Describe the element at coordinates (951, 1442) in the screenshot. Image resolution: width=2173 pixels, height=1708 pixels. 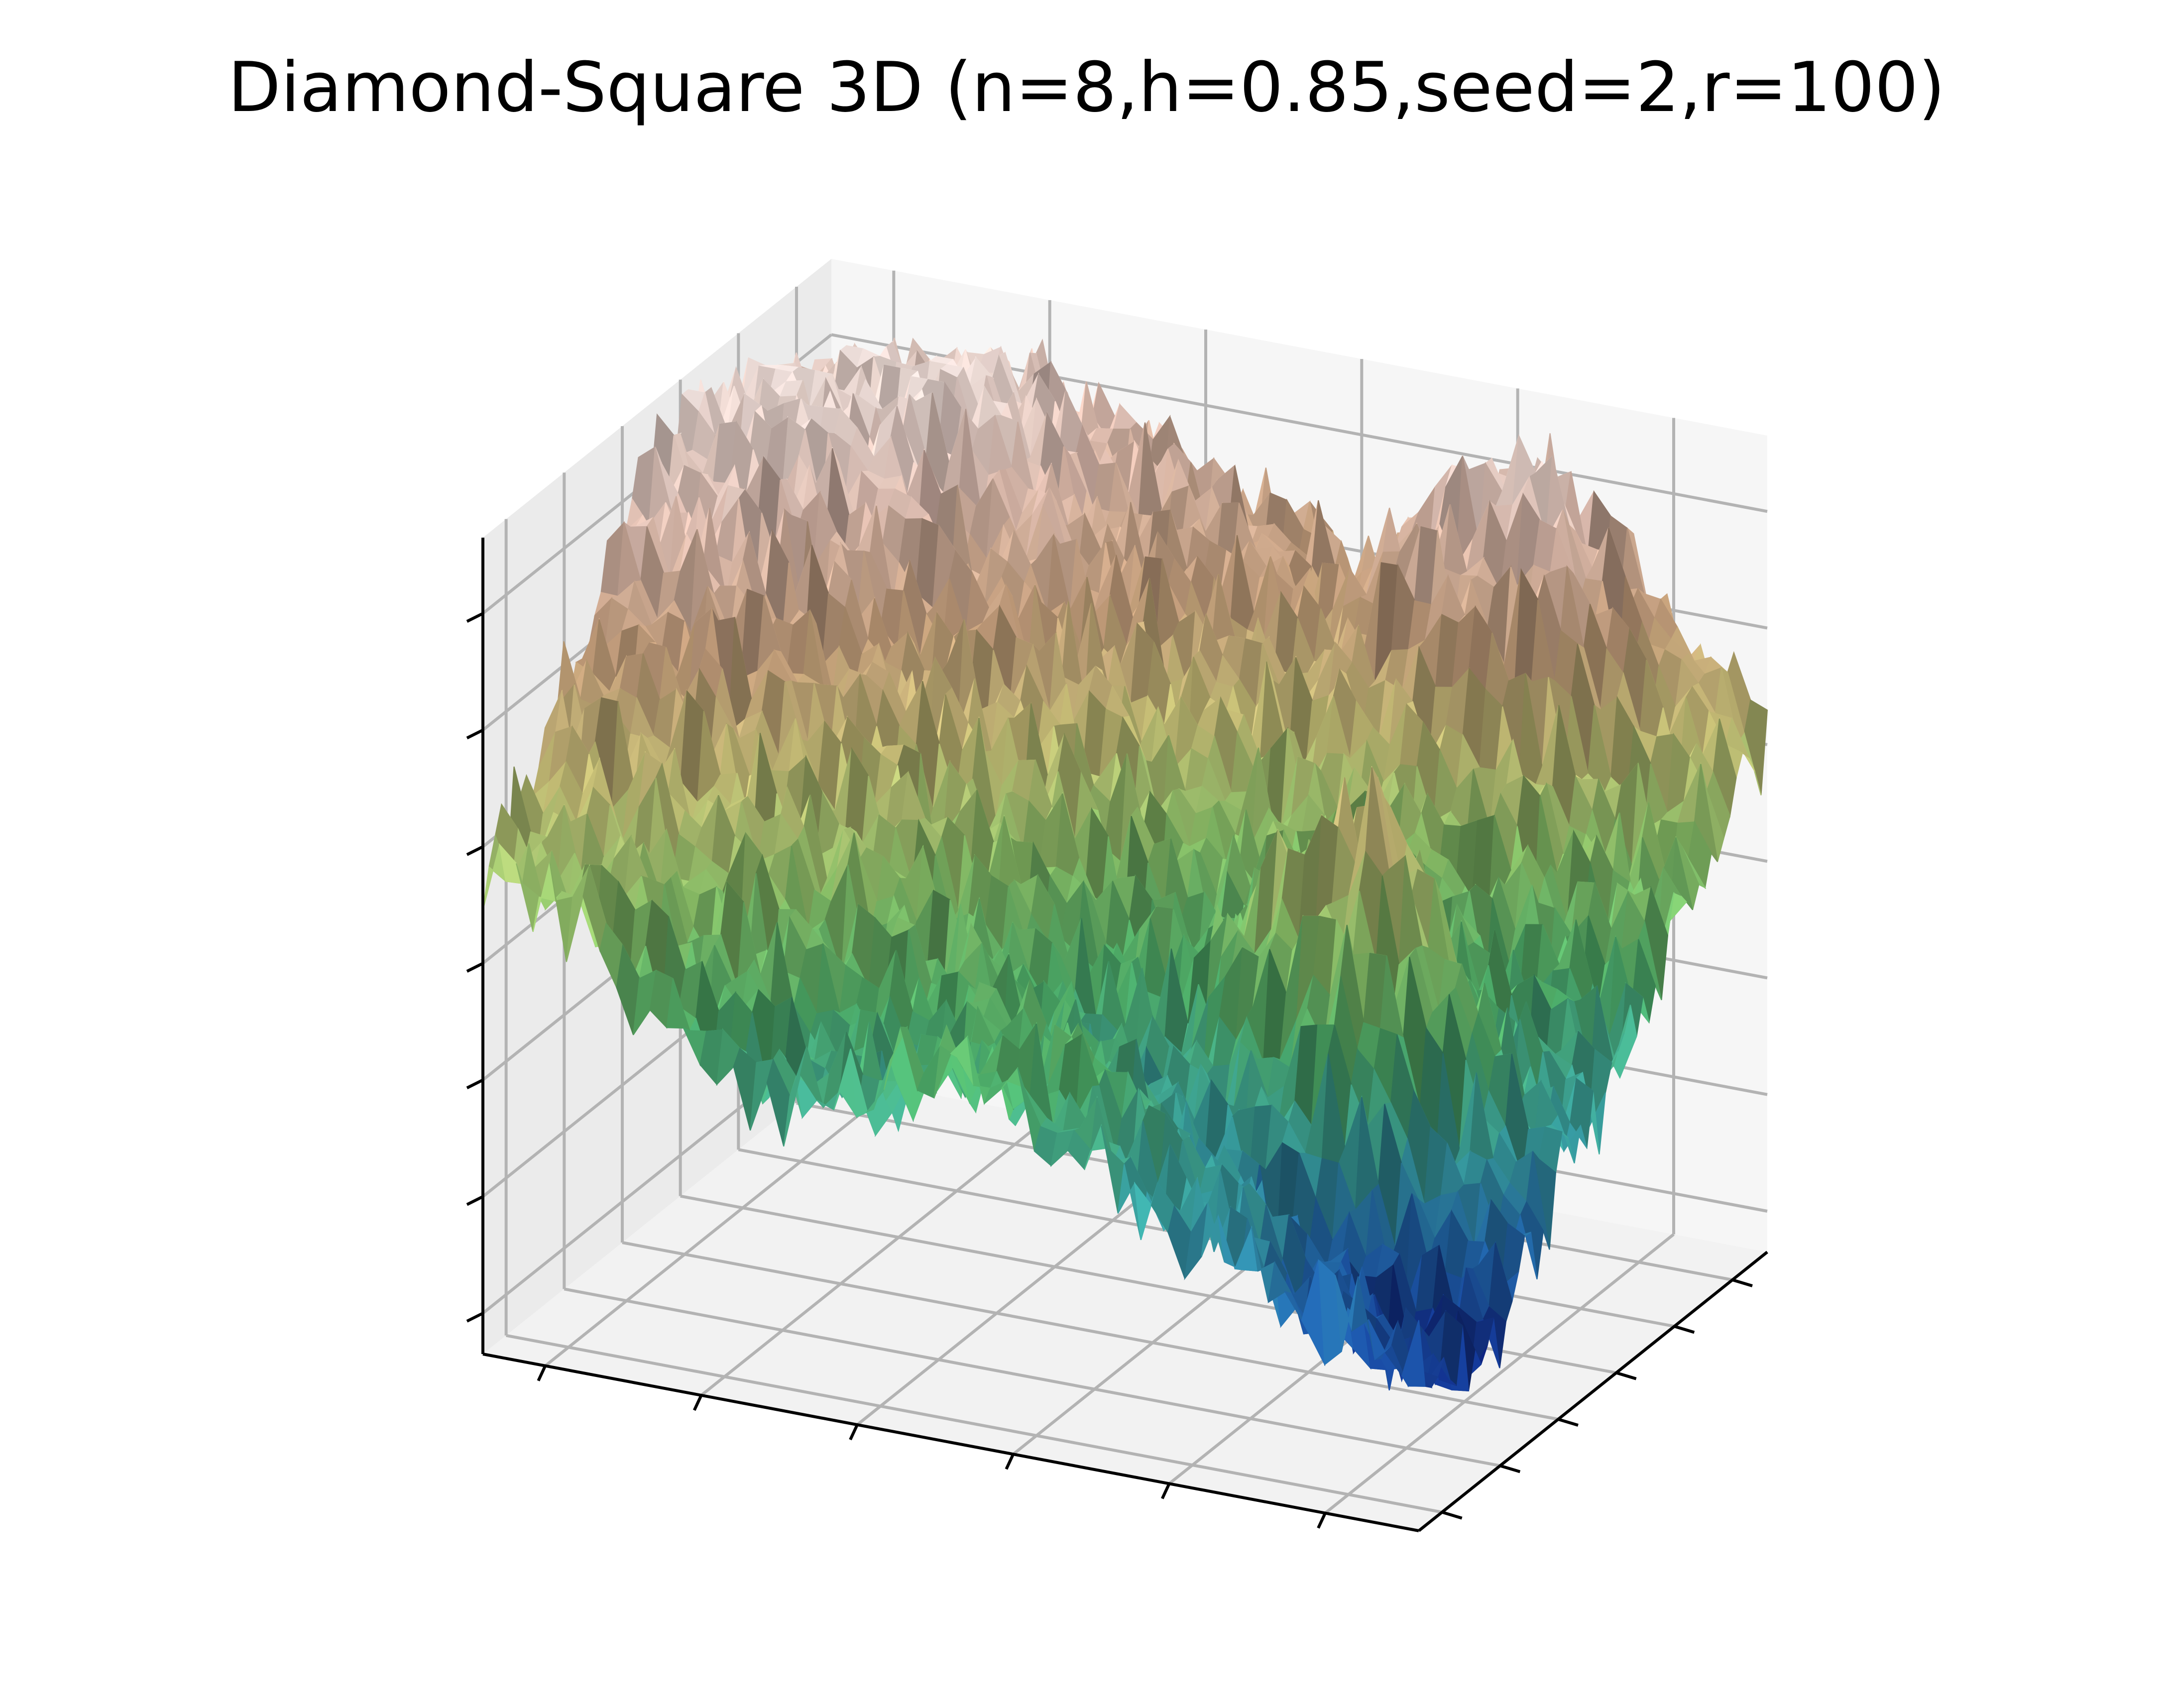
I see `x-axis-line` at that location.